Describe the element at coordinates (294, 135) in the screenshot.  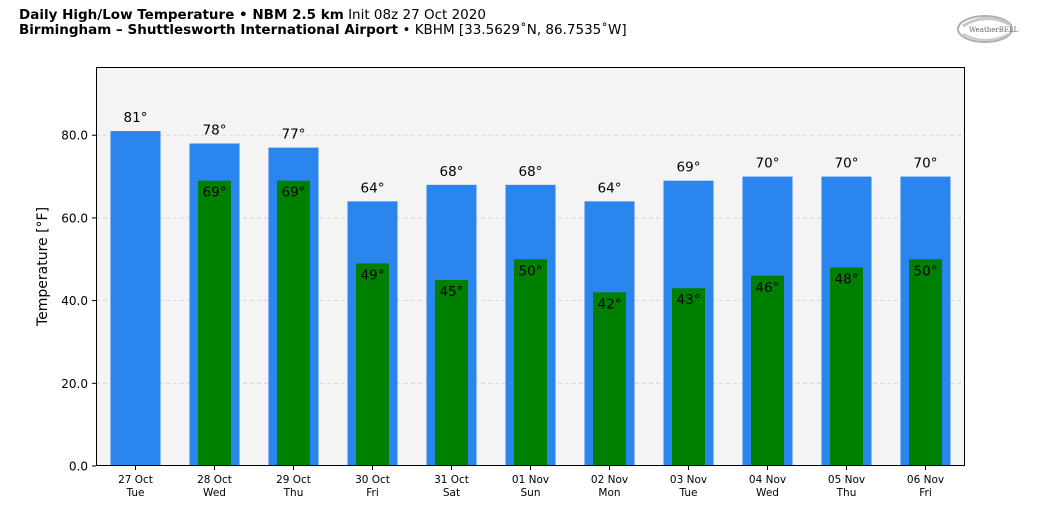
I see `high-temp-label: 77°` at that location.